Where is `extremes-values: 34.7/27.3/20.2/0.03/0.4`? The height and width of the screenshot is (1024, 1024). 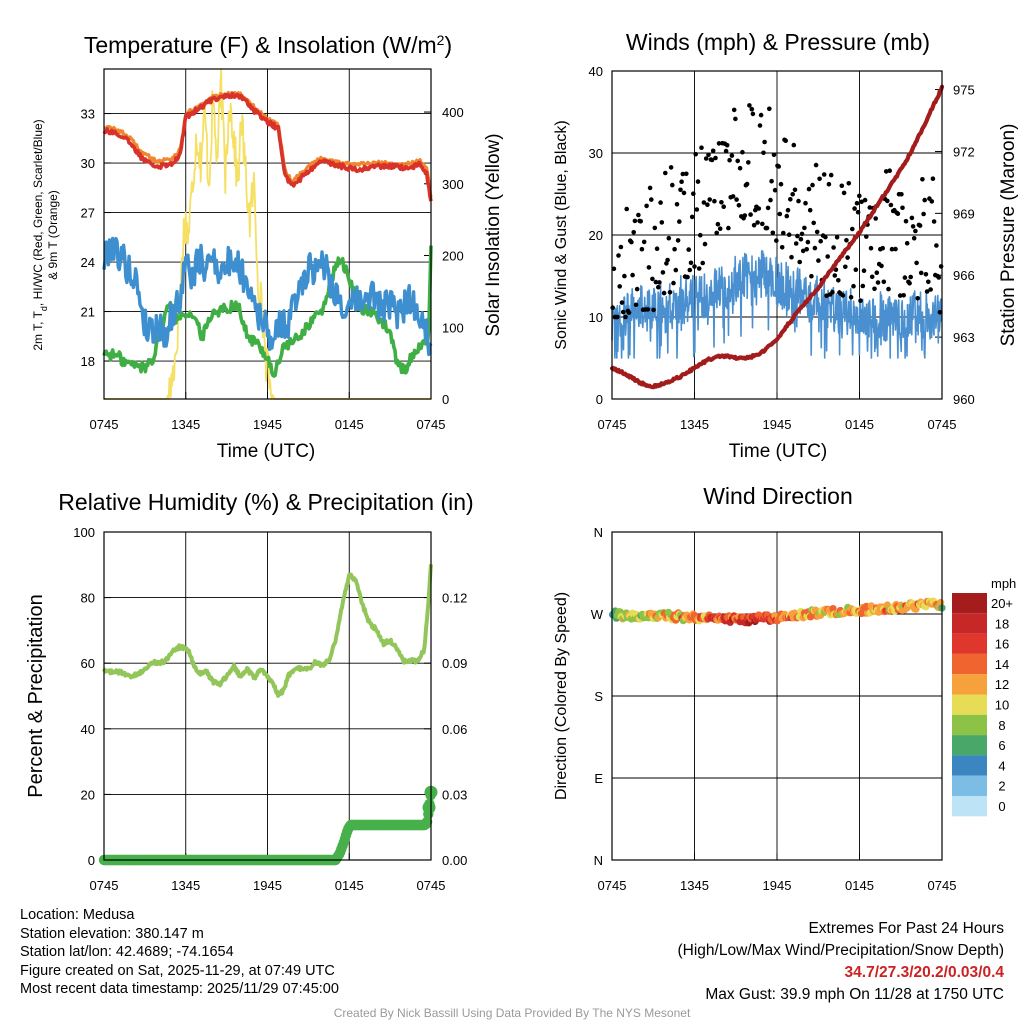 extremes-values: 34.7/27.3/20.2/0.03/0.4 is located at coordinates (924, 972).